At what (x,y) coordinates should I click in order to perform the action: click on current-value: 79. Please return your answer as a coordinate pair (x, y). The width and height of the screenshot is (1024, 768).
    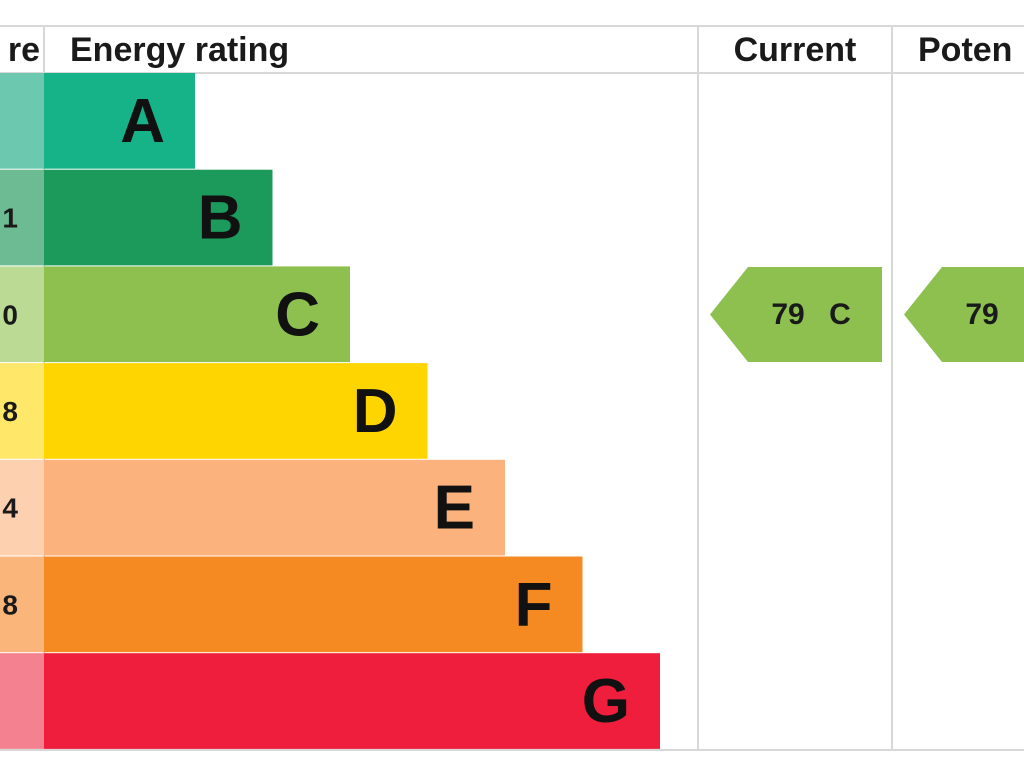
    Looking at the image, I should click on (787, 314).